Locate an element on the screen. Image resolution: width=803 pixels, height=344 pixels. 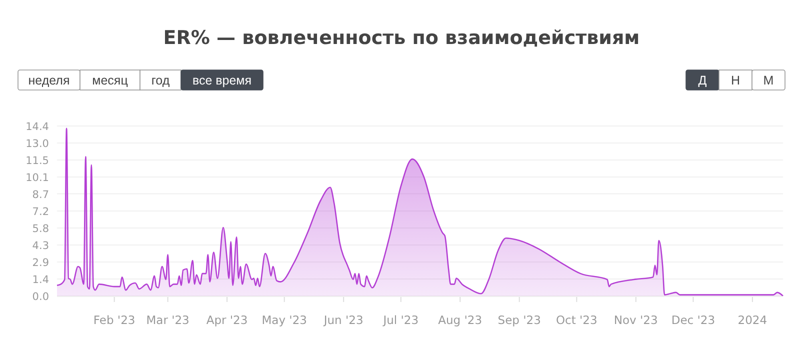
x-tick-label: Apr '23 is located at coordinates (227, 320).